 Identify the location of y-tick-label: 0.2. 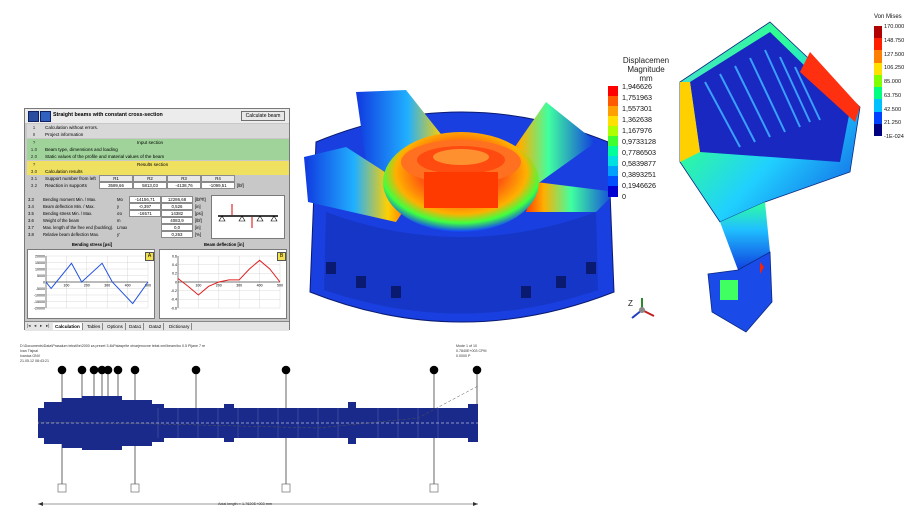
(174, 274).